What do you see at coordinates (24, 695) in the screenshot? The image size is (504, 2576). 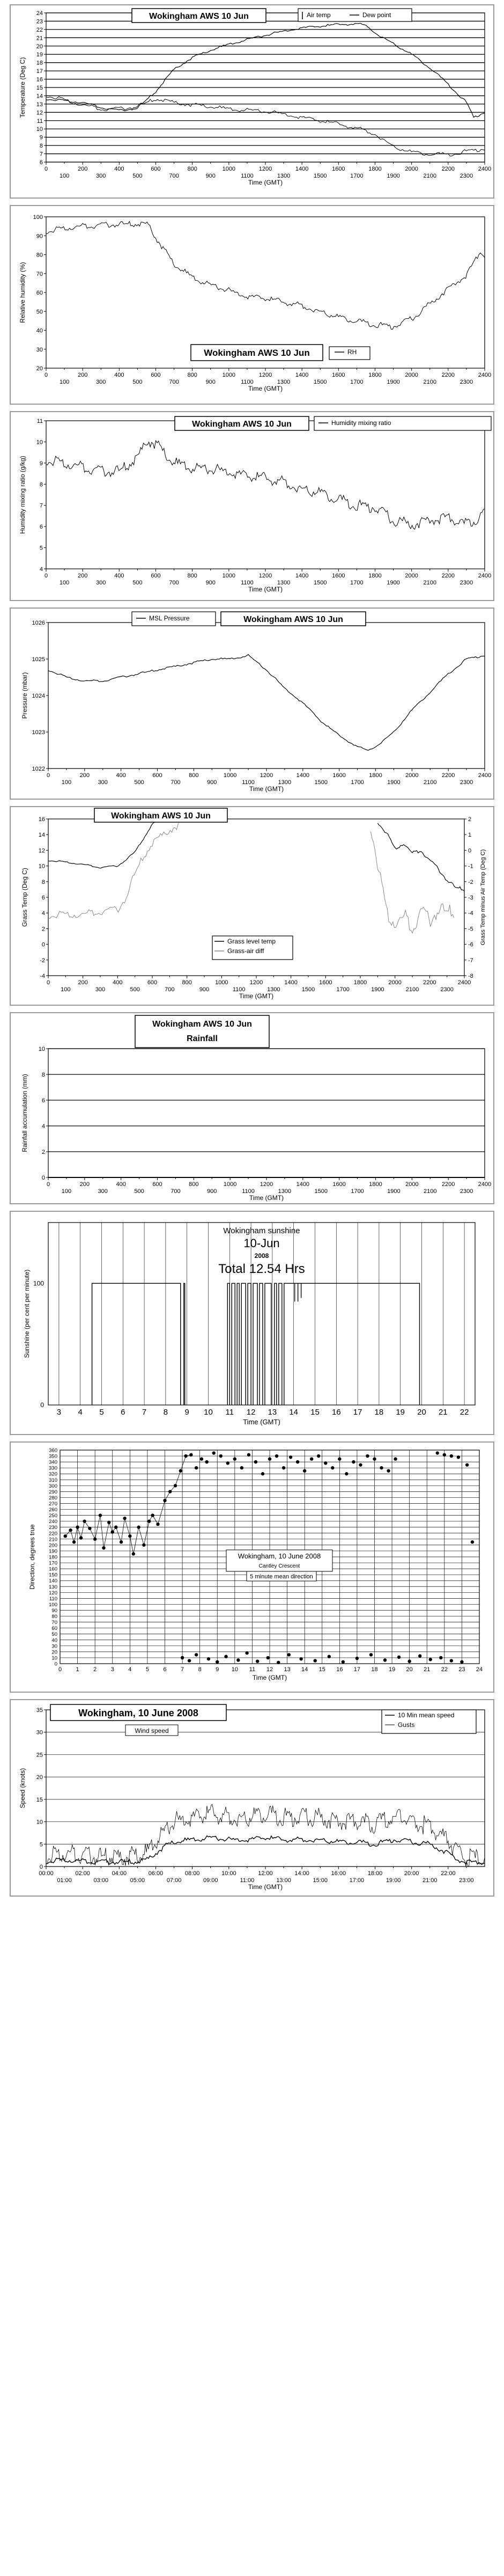 I see `y-axis-label: Pressure (mbar)` at bounding box center [24, 695].